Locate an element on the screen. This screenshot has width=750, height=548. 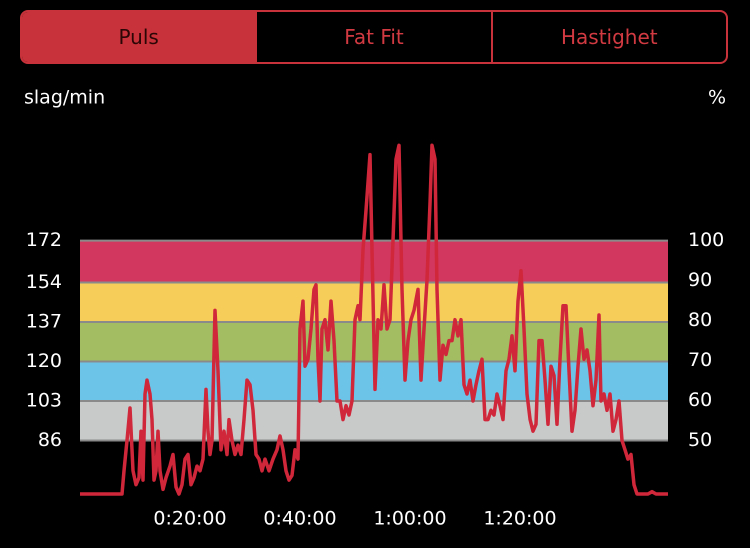
y-tick-label: 137 is located at coordinates (44, 321).